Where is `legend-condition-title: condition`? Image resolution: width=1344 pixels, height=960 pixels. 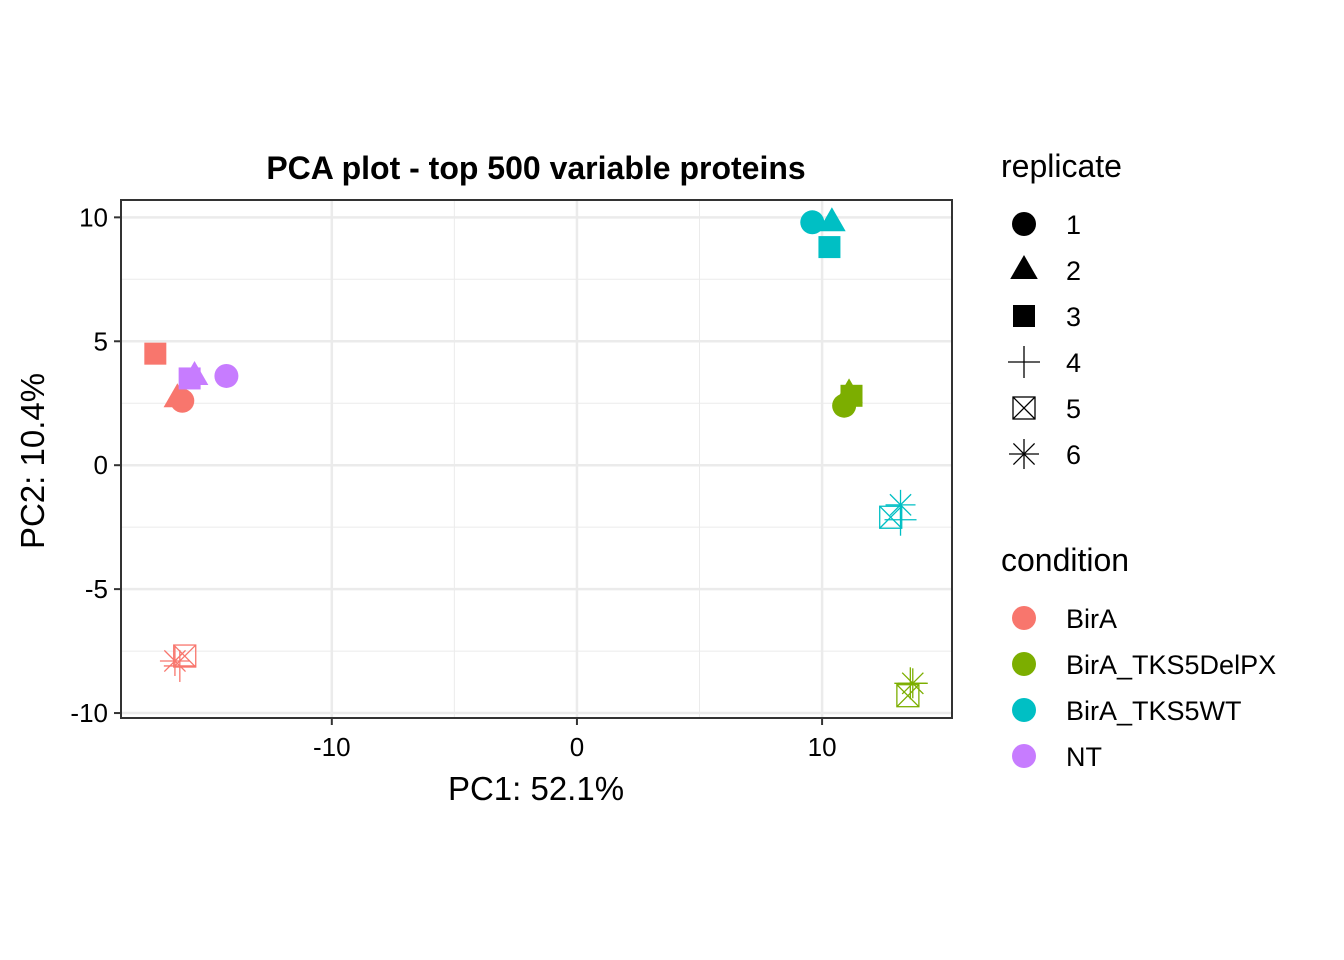 legend-condition-title: condition is located at coordinates (1065, 560).